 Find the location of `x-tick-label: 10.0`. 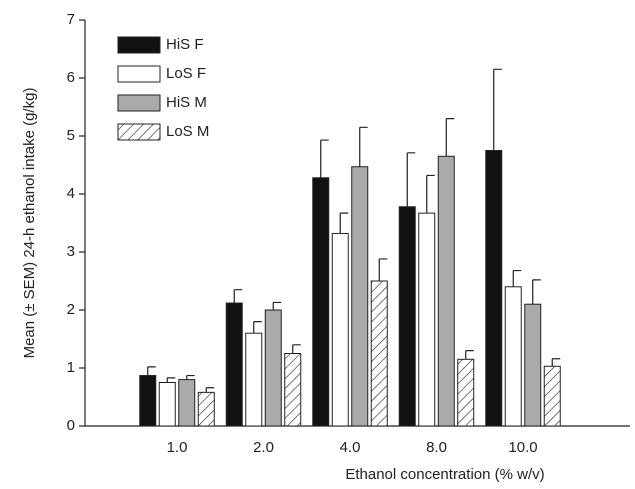

x-tick-label: 10.0 is located at coordinates (522, 447).